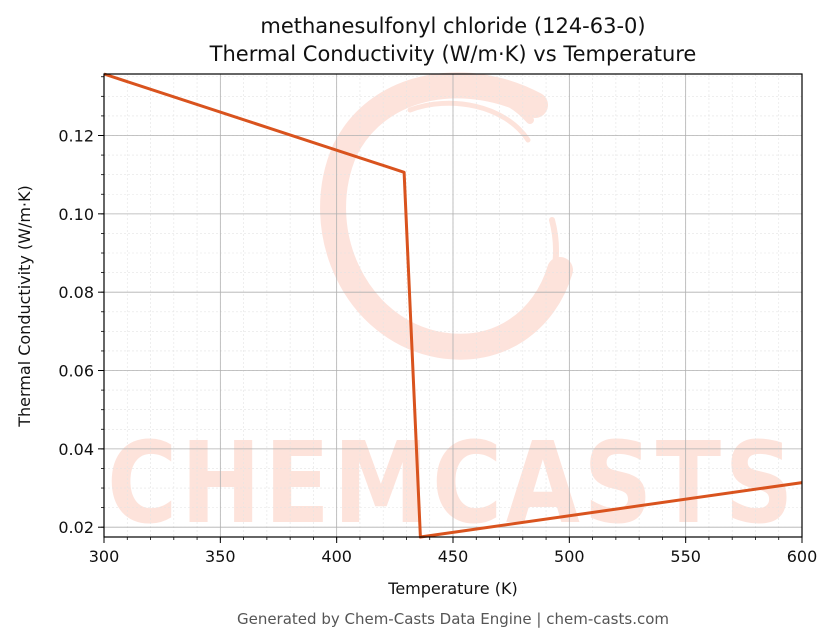  I want to click on watermark-logo, so click(446, 216).